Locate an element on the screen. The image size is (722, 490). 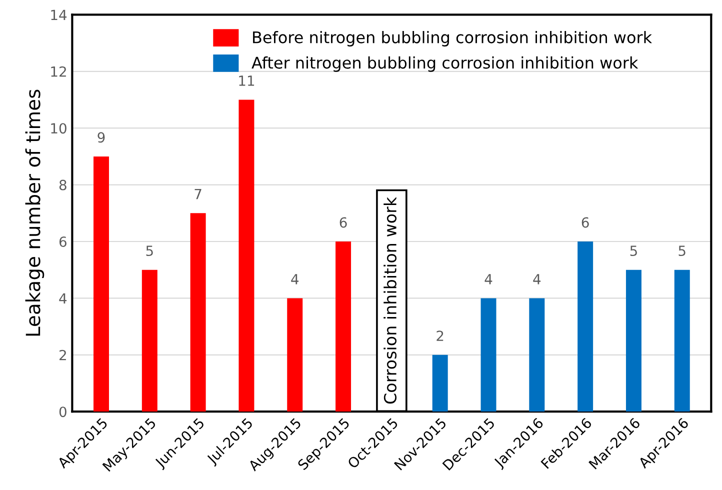
legend-label: After nitrogen bubbling corrosion inhibition work is located at coordinates (445, 64).